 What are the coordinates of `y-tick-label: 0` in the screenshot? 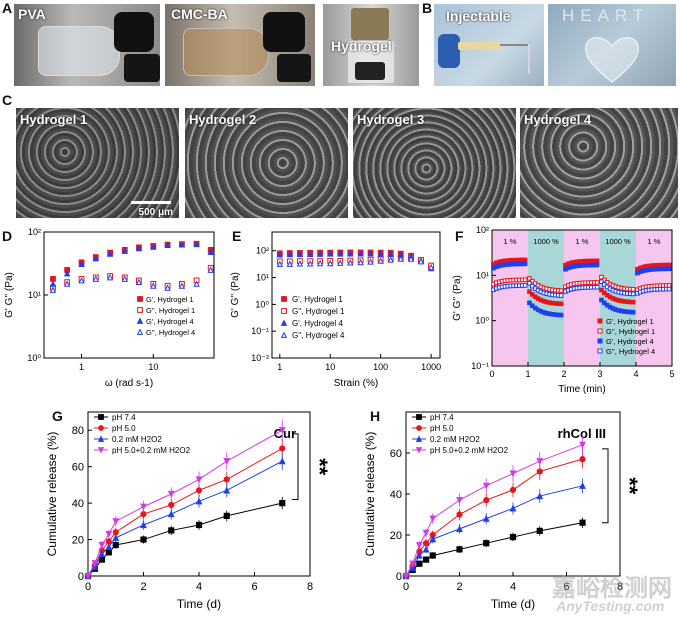 It's located at (81, 577).